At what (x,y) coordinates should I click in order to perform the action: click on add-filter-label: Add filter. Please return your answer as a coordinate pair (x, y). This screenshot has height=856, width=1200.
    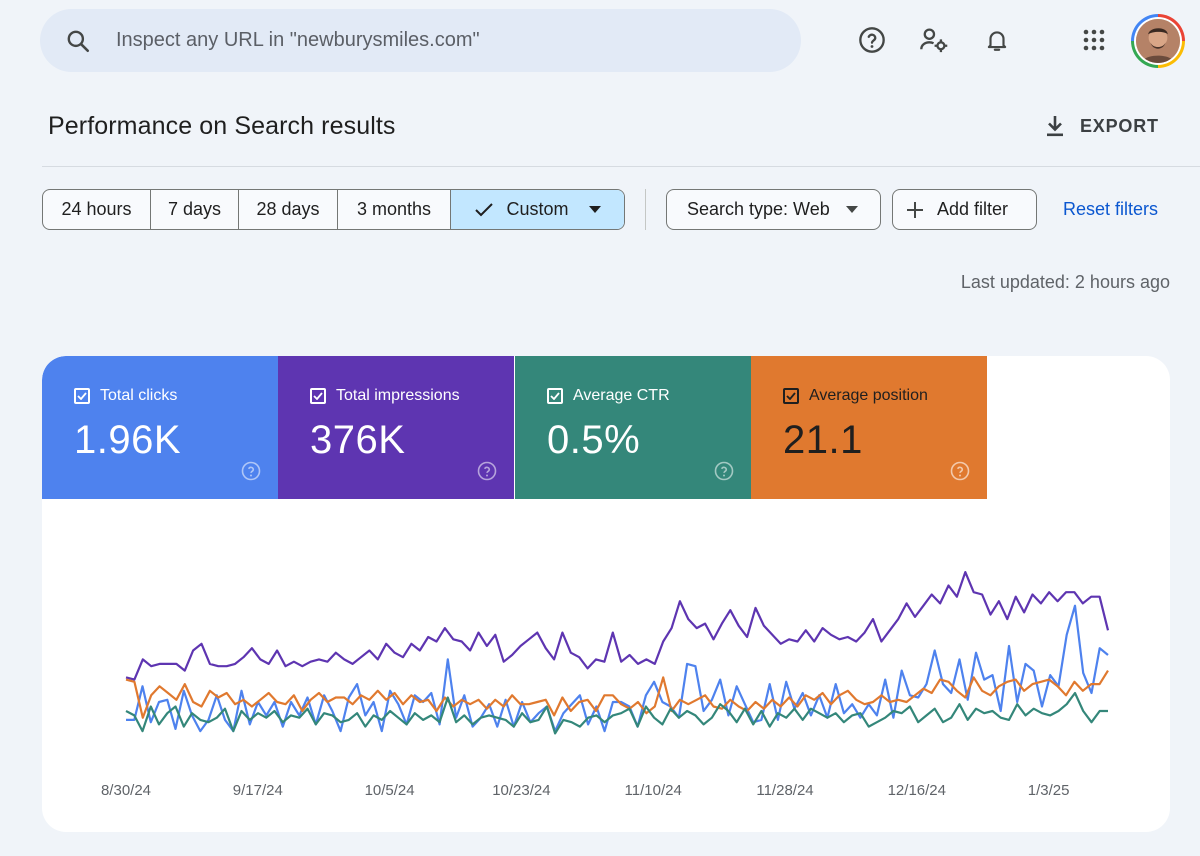
    Looking at the image, I should click on (973, 209).